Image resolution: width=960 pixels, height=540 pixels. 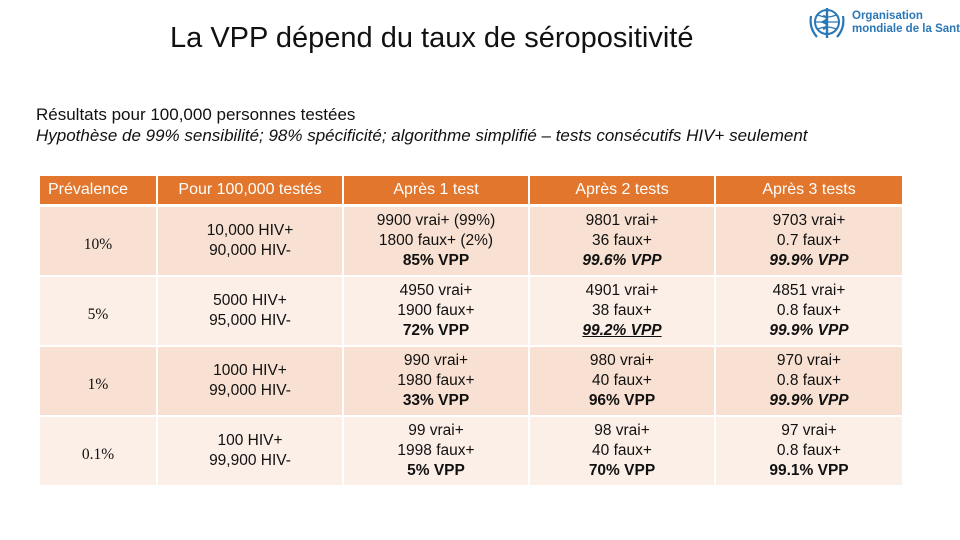 I want to click on prevalence-value: 0.1%, so click(x=98, y=454).